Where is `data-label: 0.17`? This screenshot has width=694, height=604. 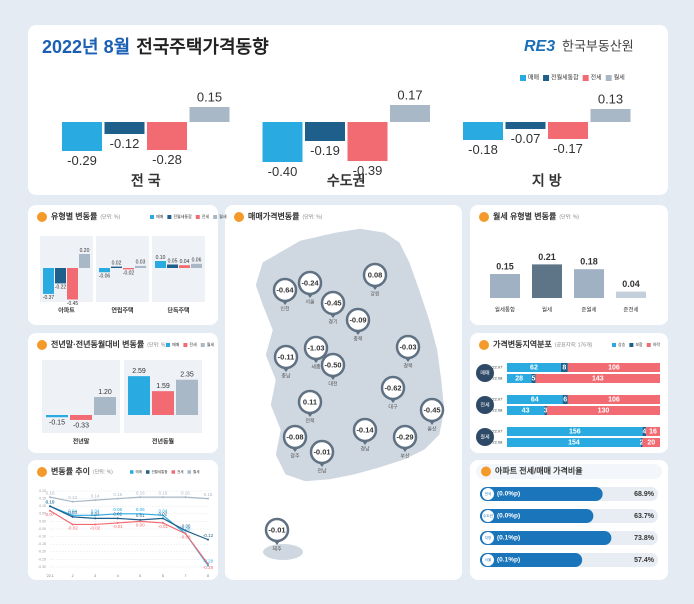 data-label: 0.17 is located at coordinates (409, 94).